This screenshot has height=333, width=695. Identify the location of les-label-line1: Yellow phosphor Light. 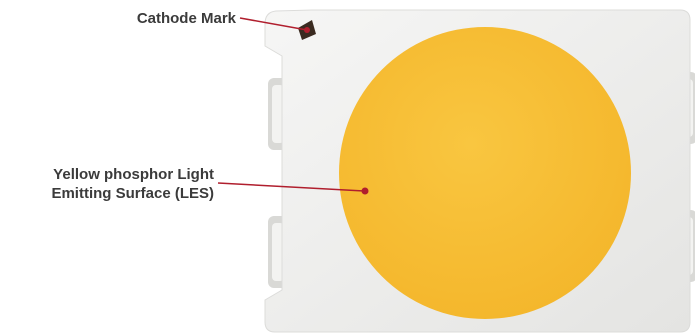
(133, 174).